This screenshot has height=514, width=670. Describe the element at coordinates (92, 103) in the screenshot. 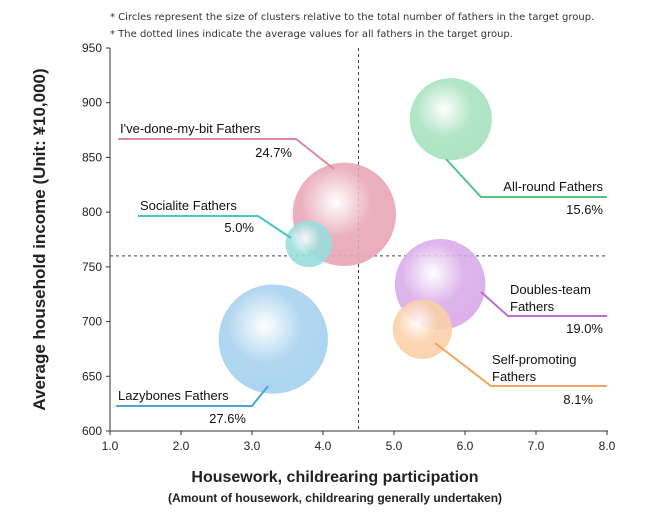

I see `y-tick-label: 900` at that location.